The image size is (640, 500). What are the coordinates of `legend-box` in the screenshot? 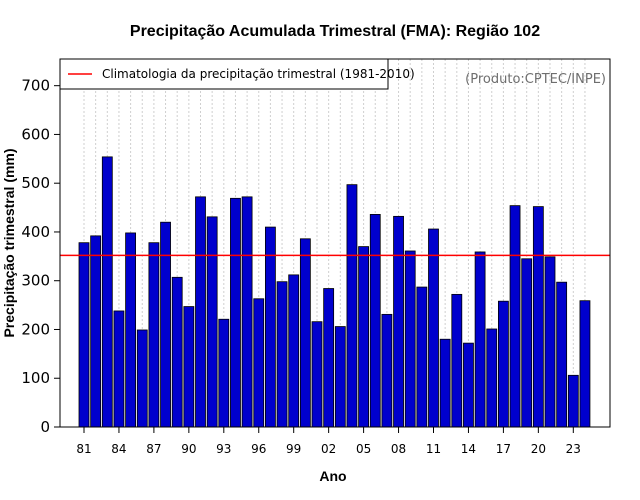 It's located at (224, 74).